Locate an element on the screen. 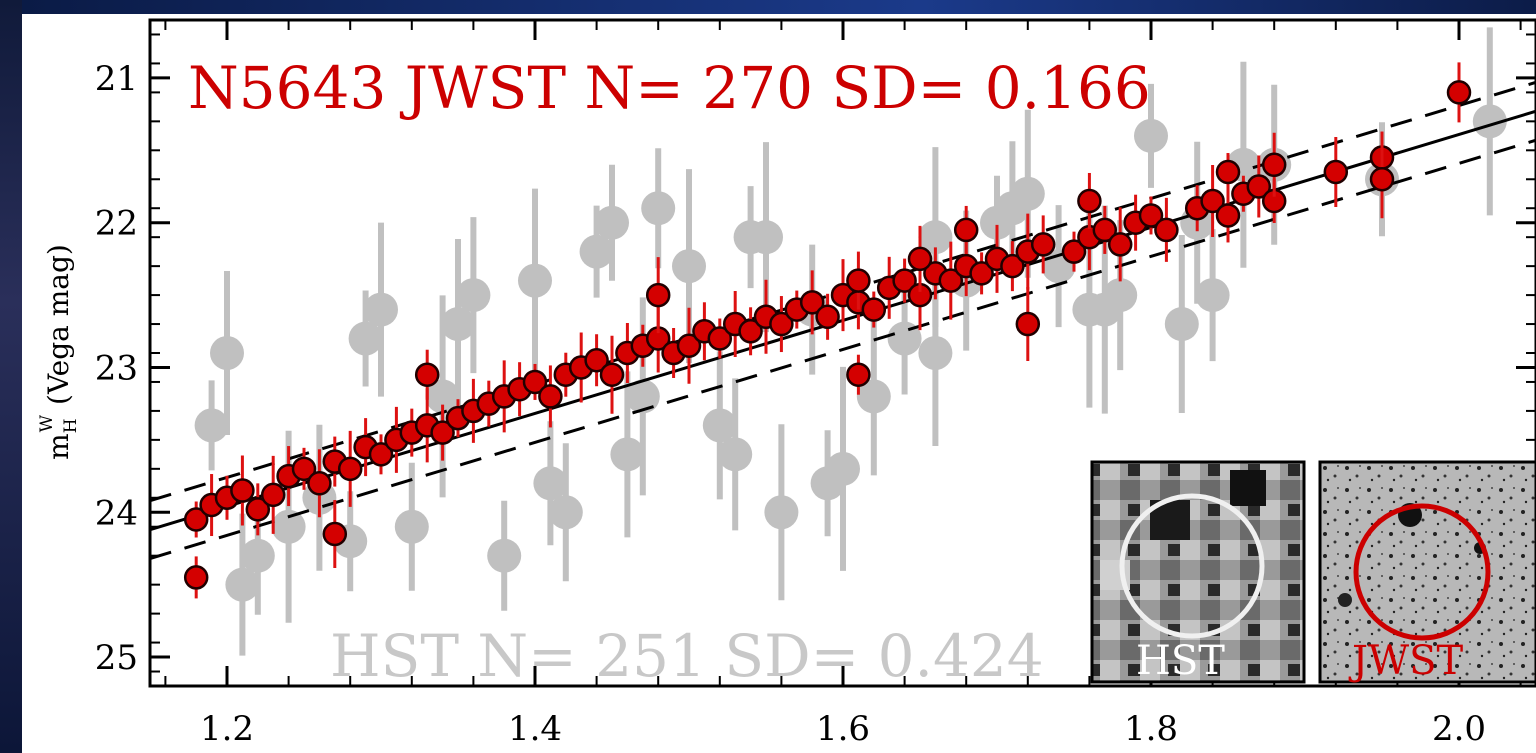 The width and height of the screenshot is (1536, 753). y-axis-label: mHW (Vega mag) is located at coordinates (59, 352).